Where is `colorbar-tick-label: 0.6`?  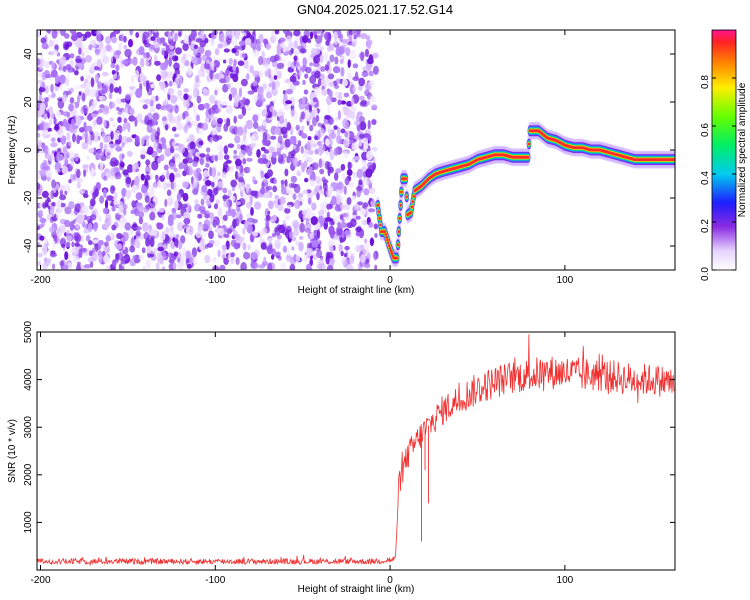
colorbar-tick-label: 0.6 is located at coordinates (705, 130).